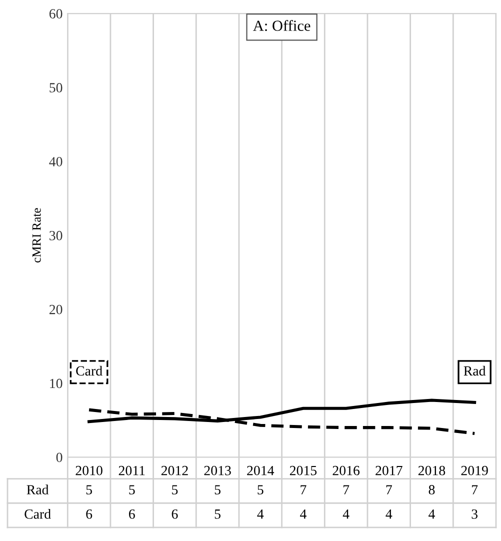  I want to click on x-tick-label: 2019, so click(474, 471).